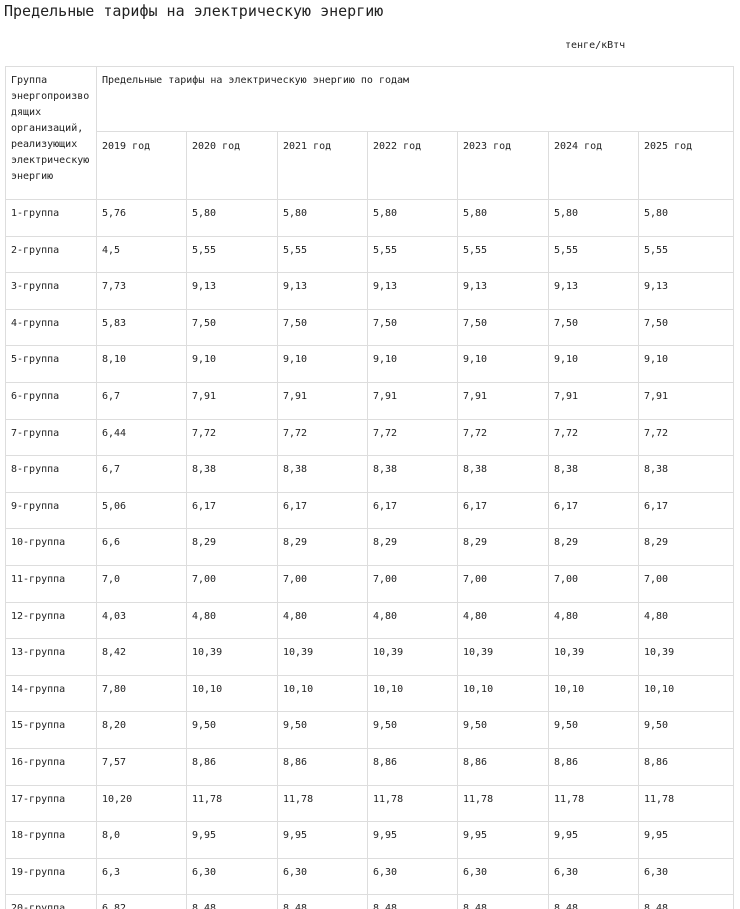 Image resolution: width=740 pixels, height=909 pixels. I want to click on data-row: 5-группа 8,10 9,10 9,10 9,10 9,10 9,10 9,10, so click(370, 364).